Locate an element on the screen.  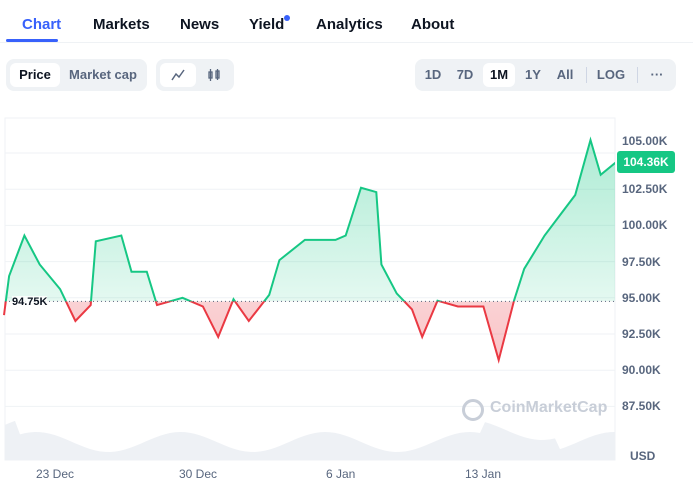
line-chart-icon is located at coordinates (178, 75).